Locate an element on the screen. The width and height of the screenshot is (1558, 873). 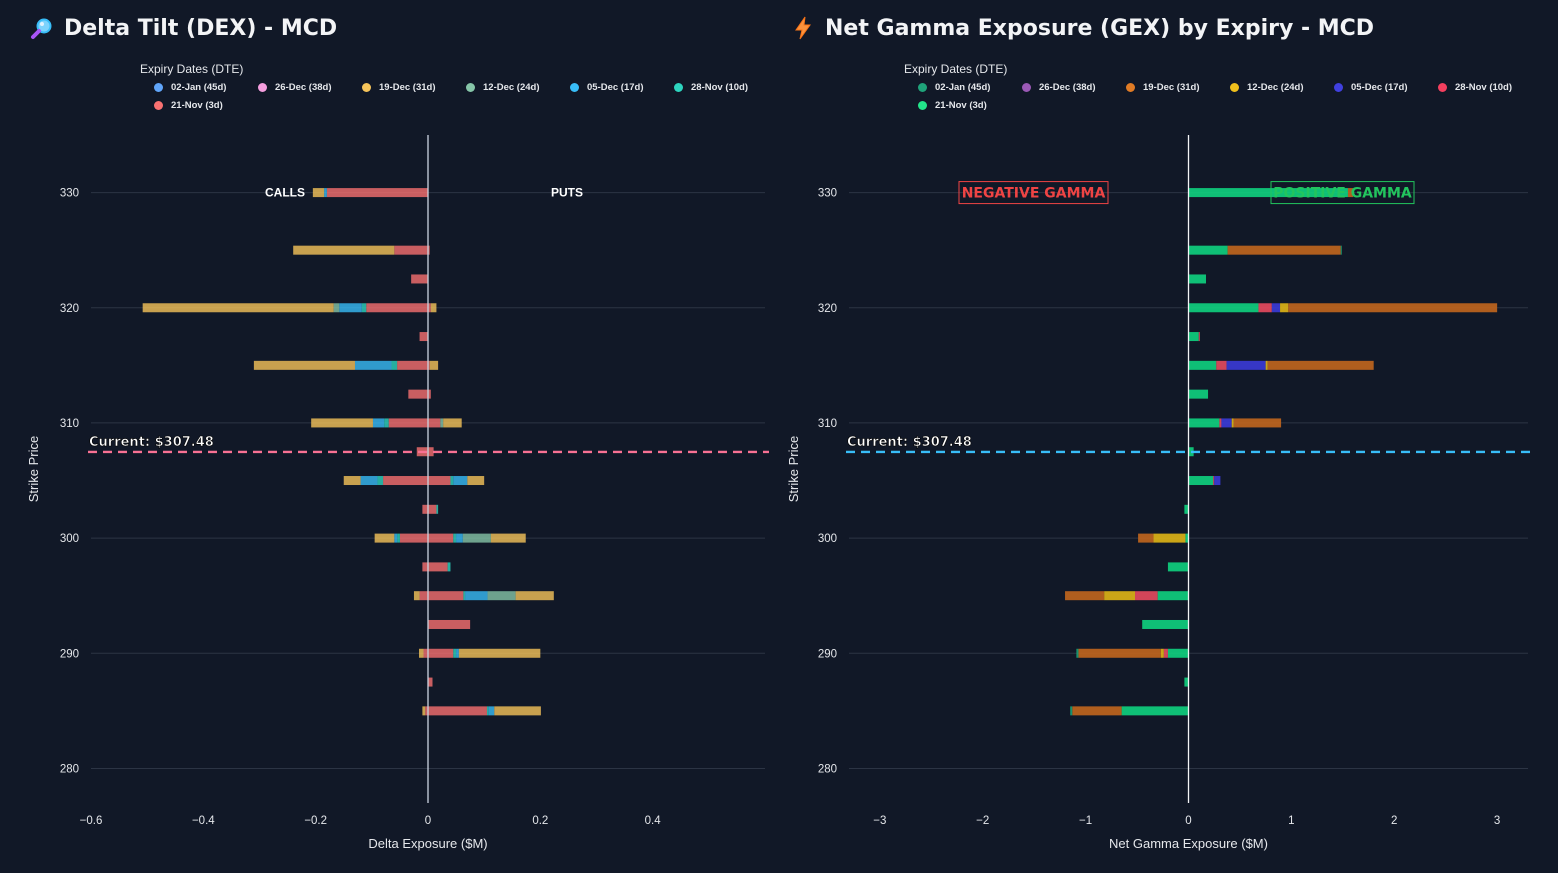
x-tick-label: −0.6 is located at coordinates (91, 821).